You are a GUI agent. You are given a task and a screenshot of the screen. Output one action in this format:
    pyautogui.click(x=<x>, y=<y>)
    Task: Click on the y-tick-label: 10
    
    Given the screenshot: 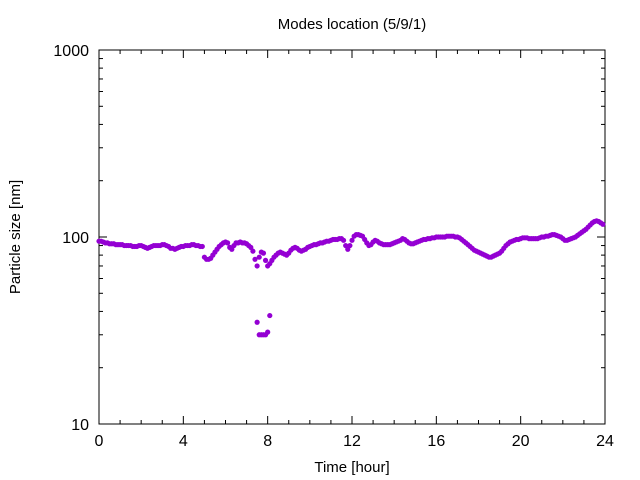 What is the action you would take?
    pyautogui.click(x=80, y=425)
    